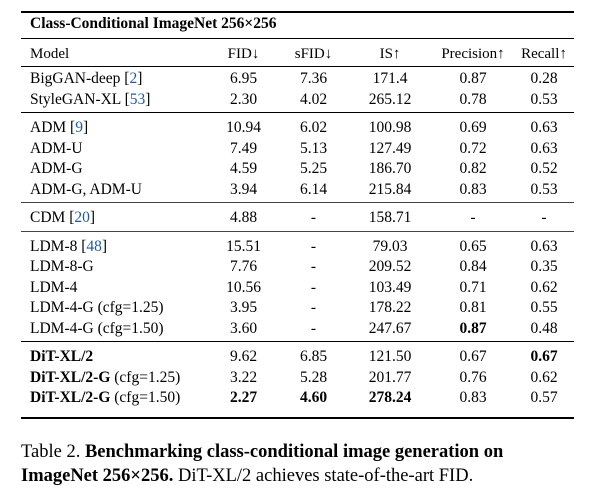  Describe the element at coordinates (297, 356) in the screenshot. I see `table-row: DiT-XL/2 9.62 6.85 121.50 0.67 0.67` at that location.